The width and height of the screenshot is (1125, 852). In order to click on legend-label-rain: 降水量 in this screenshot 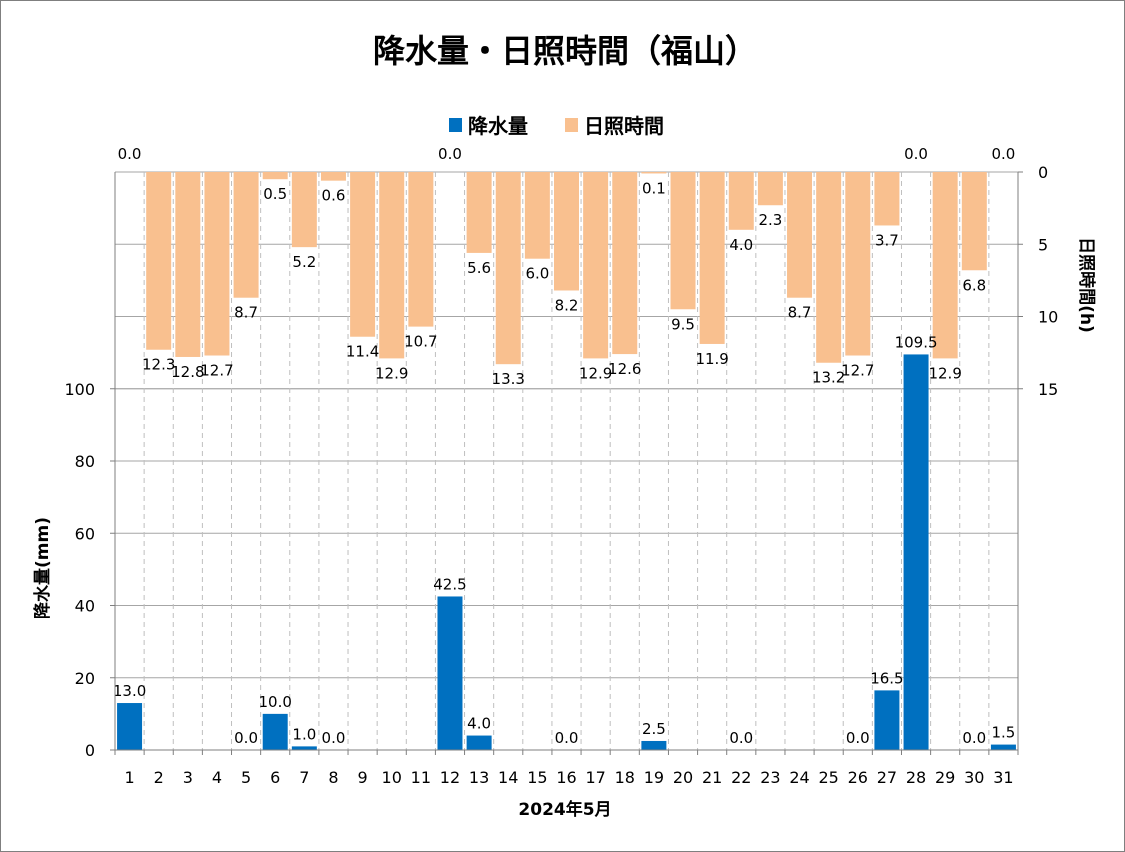, I will do `click(498, 126)`.